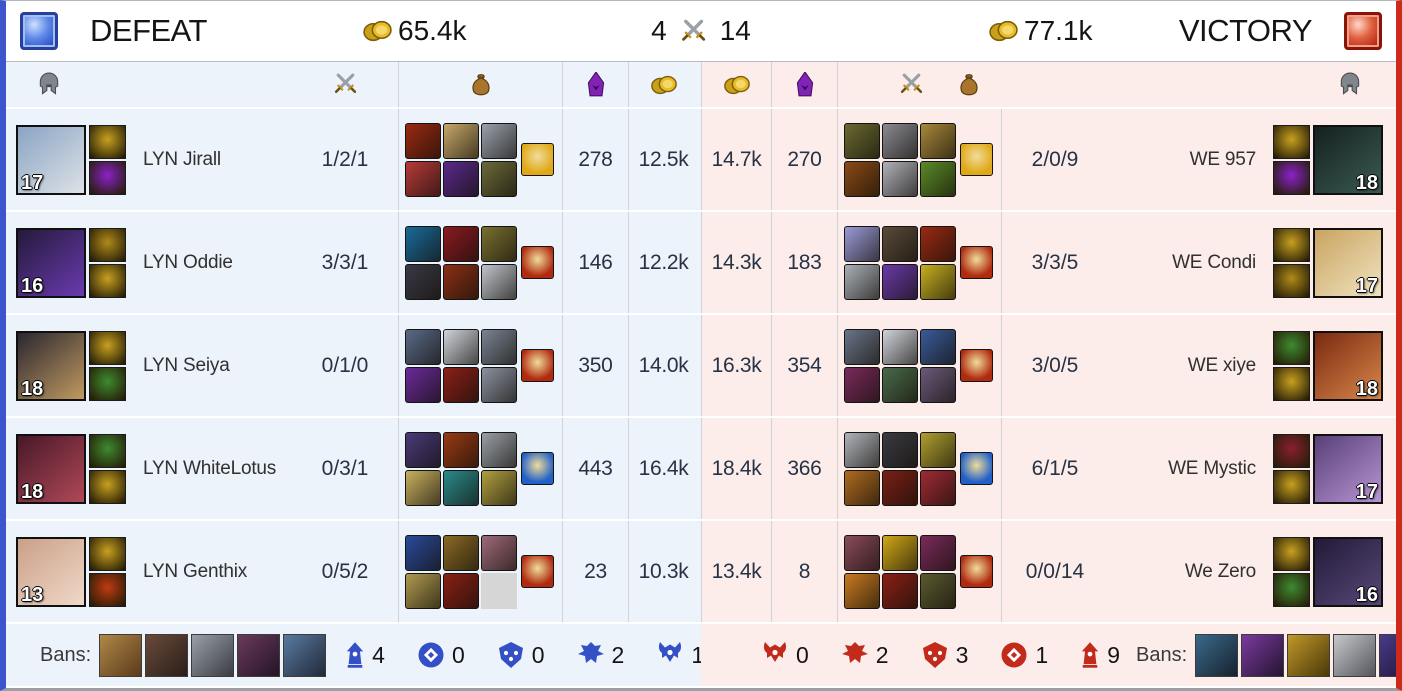 This screenshot has height=691, width=1402. What do you see at coordinates (736, 262) in the screenshot?
I see `gold-cell: 14.3k` at bounding box center [736, 262].